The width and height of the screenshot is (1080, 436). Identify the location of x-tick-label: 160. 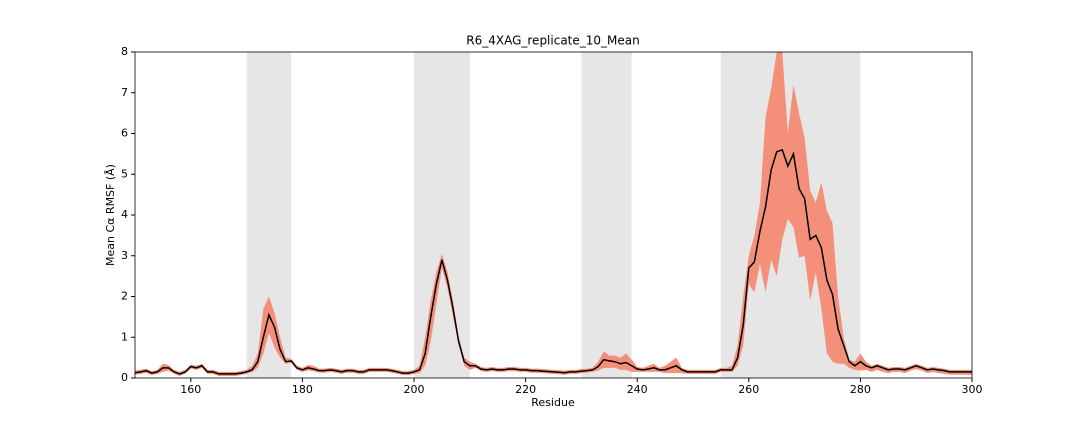
(190, 389).